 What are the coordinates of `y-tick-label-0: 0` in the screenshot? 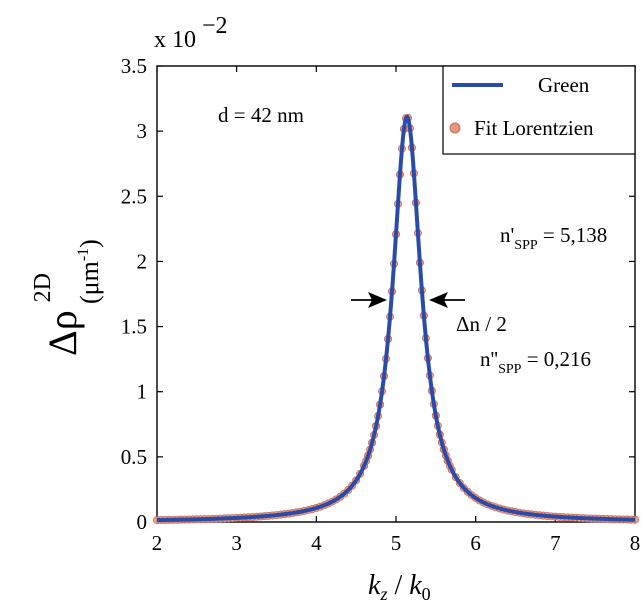 It's located at (142, 522).